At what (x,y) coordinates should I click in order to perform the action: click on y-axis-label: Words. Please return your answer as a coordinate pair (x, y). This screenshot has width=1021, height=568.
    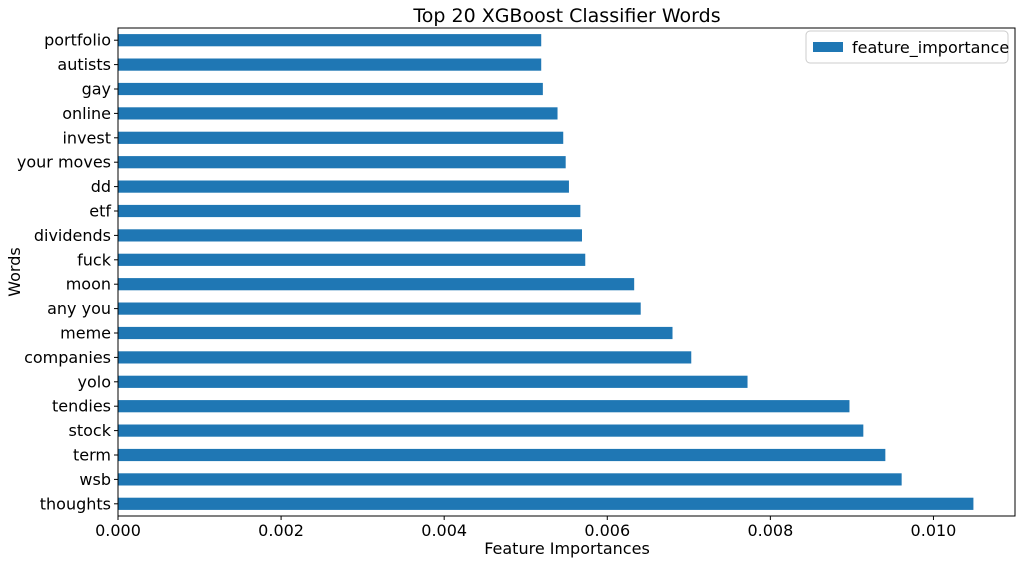
    Looking at the image, I should click on (14, 271).